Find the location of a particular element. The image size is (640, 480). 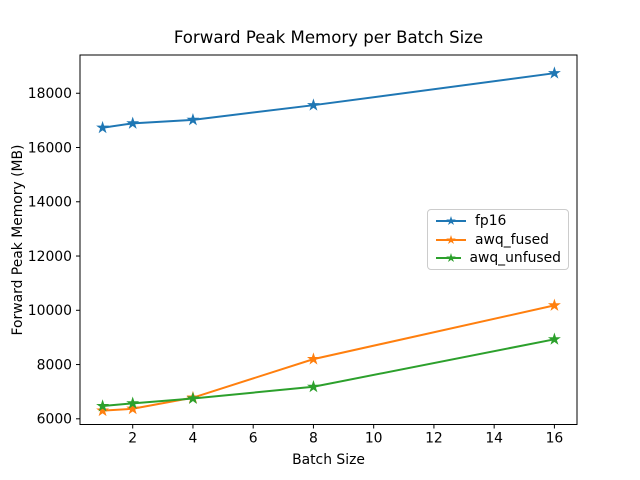

legend-entry-fp16: fp16 is located at coordinates (498, 221).